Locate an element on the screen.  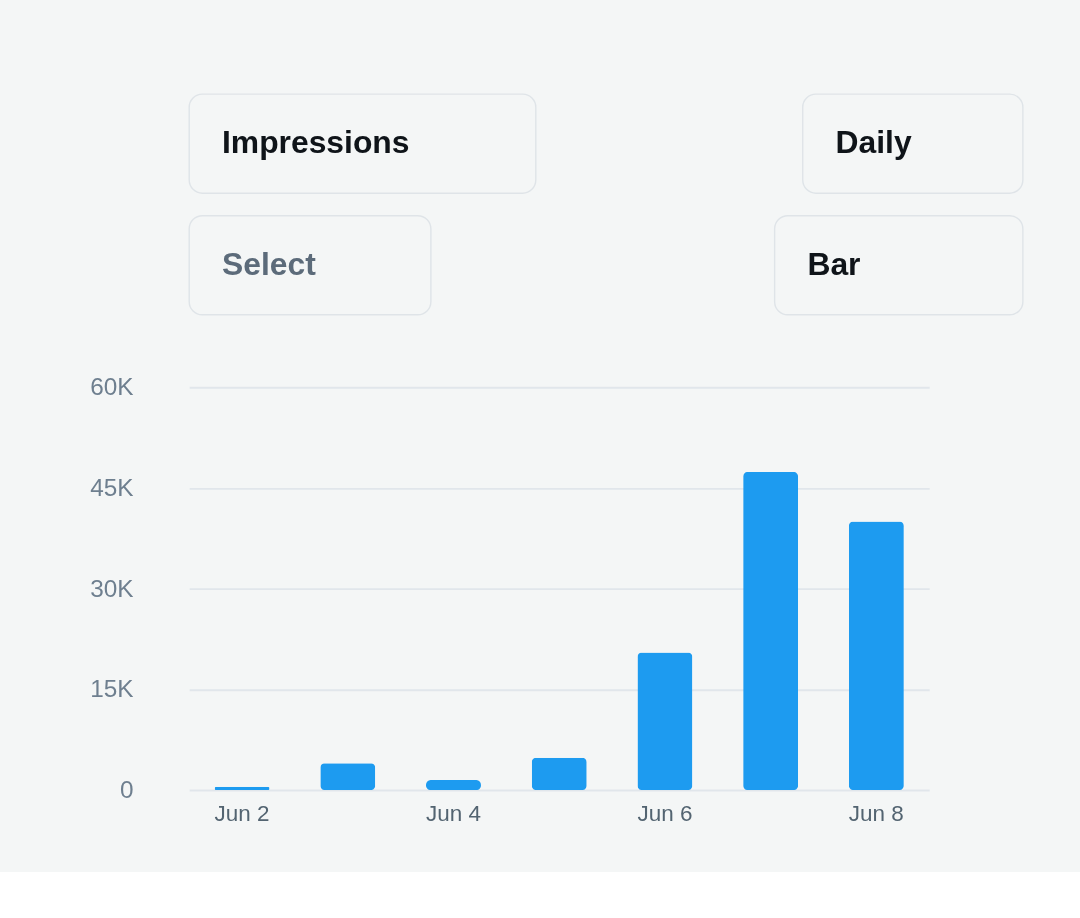
y-tick-label: 45K is located at coordinates (112, 487).